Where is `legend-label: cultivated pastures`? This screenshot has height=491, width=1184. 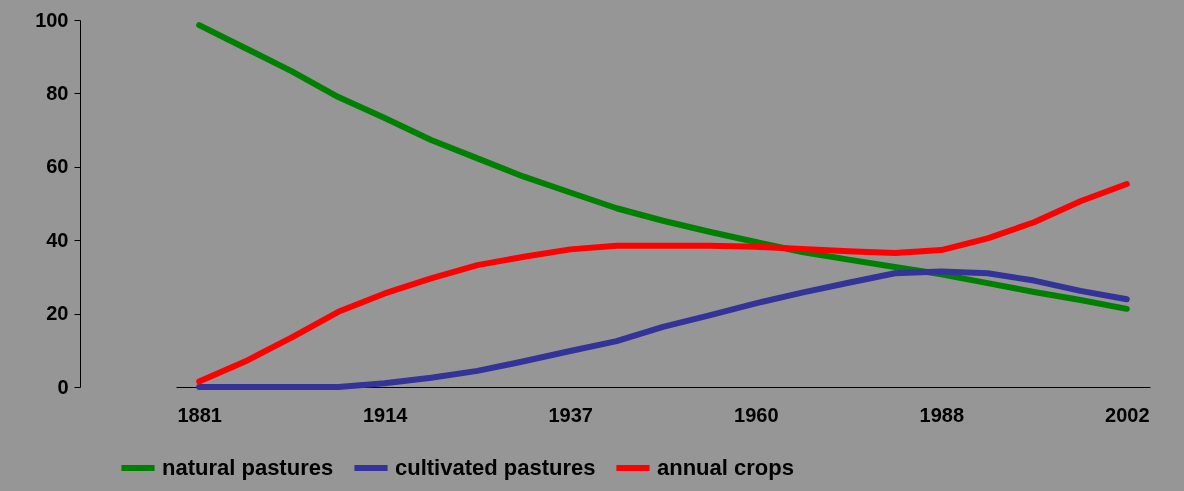 legend-label: cultivated pastures is located at coordinates (495, 467).